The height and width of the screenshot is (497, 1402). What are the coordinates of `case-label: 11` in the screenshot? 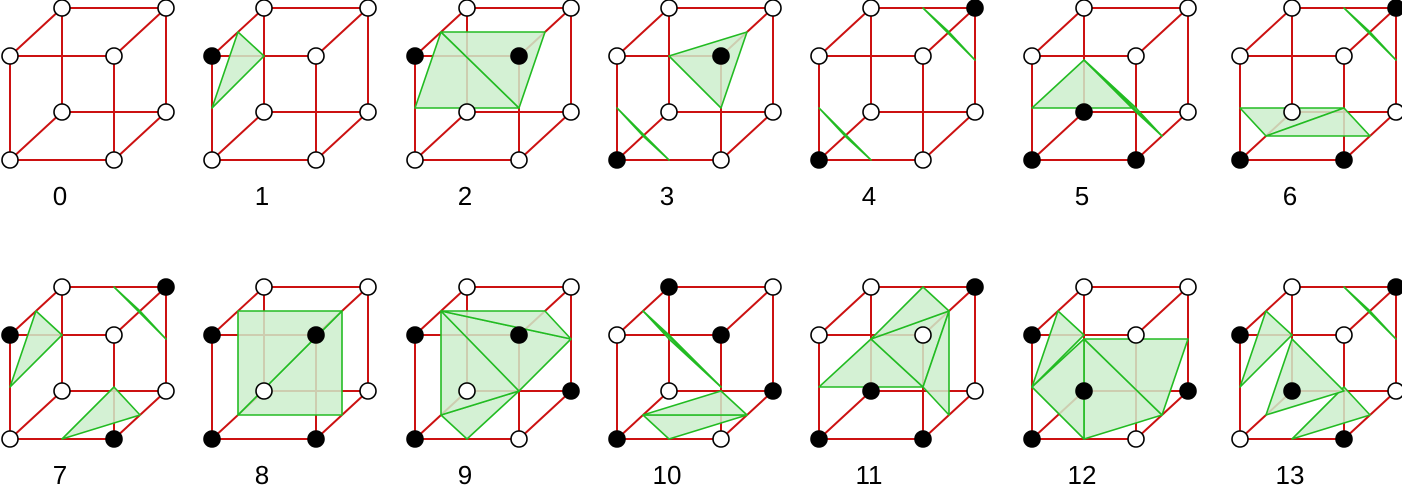 It's located at (869, 475).